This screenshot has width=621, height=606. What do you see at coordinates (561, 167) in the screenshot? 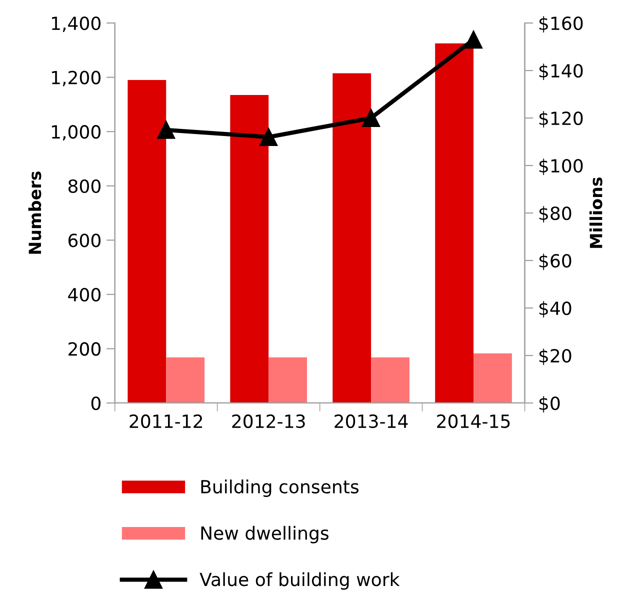
I see `y2-tick-label: $100` at bounding box center [561, 167].